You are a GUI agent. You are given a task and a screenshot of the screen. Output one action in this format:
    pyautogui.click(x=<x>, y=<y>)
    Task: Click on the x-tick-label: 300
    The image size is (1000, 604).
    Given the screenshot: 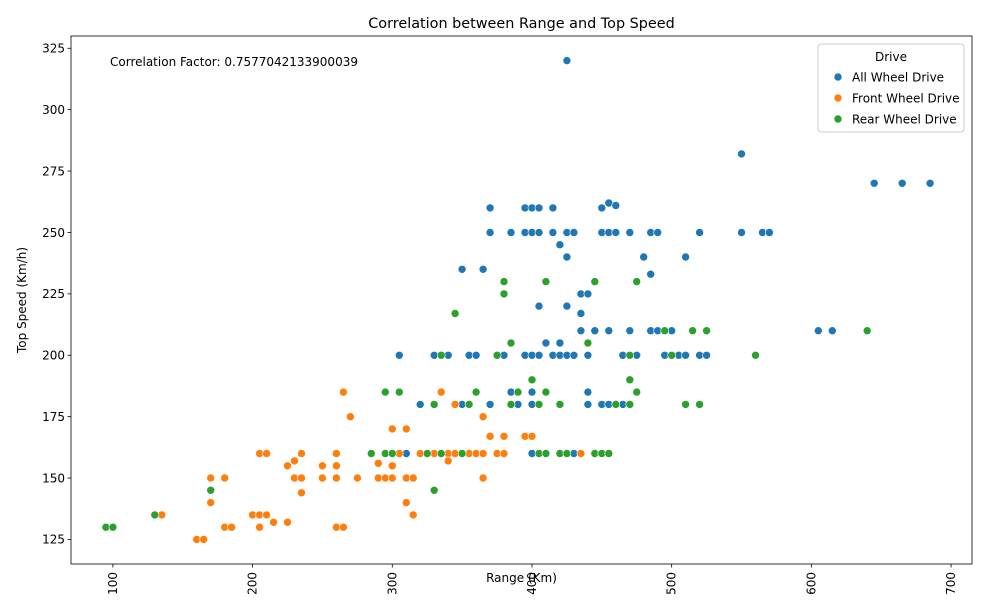 What is the action you would take?
    pyautogui.click(x=392, y=583)
    